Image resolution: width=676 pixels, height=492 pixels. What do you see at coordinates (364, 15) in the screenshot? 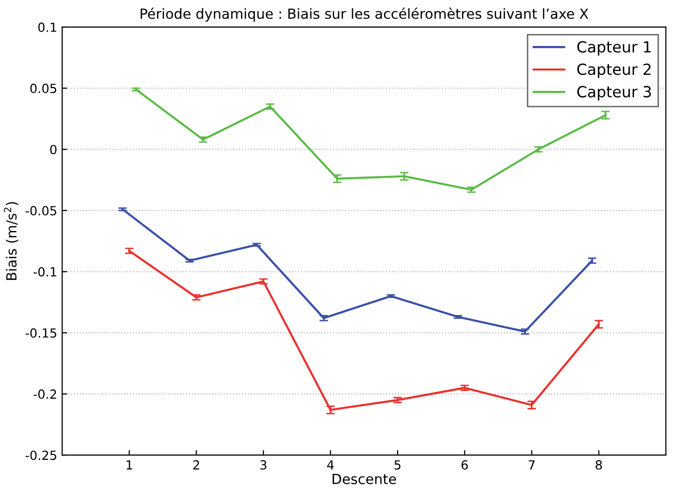
I see `chart-title: Période dynamique : Biais sur les accéléromètres suivant l’axe X` at bounding box center [364, 15].